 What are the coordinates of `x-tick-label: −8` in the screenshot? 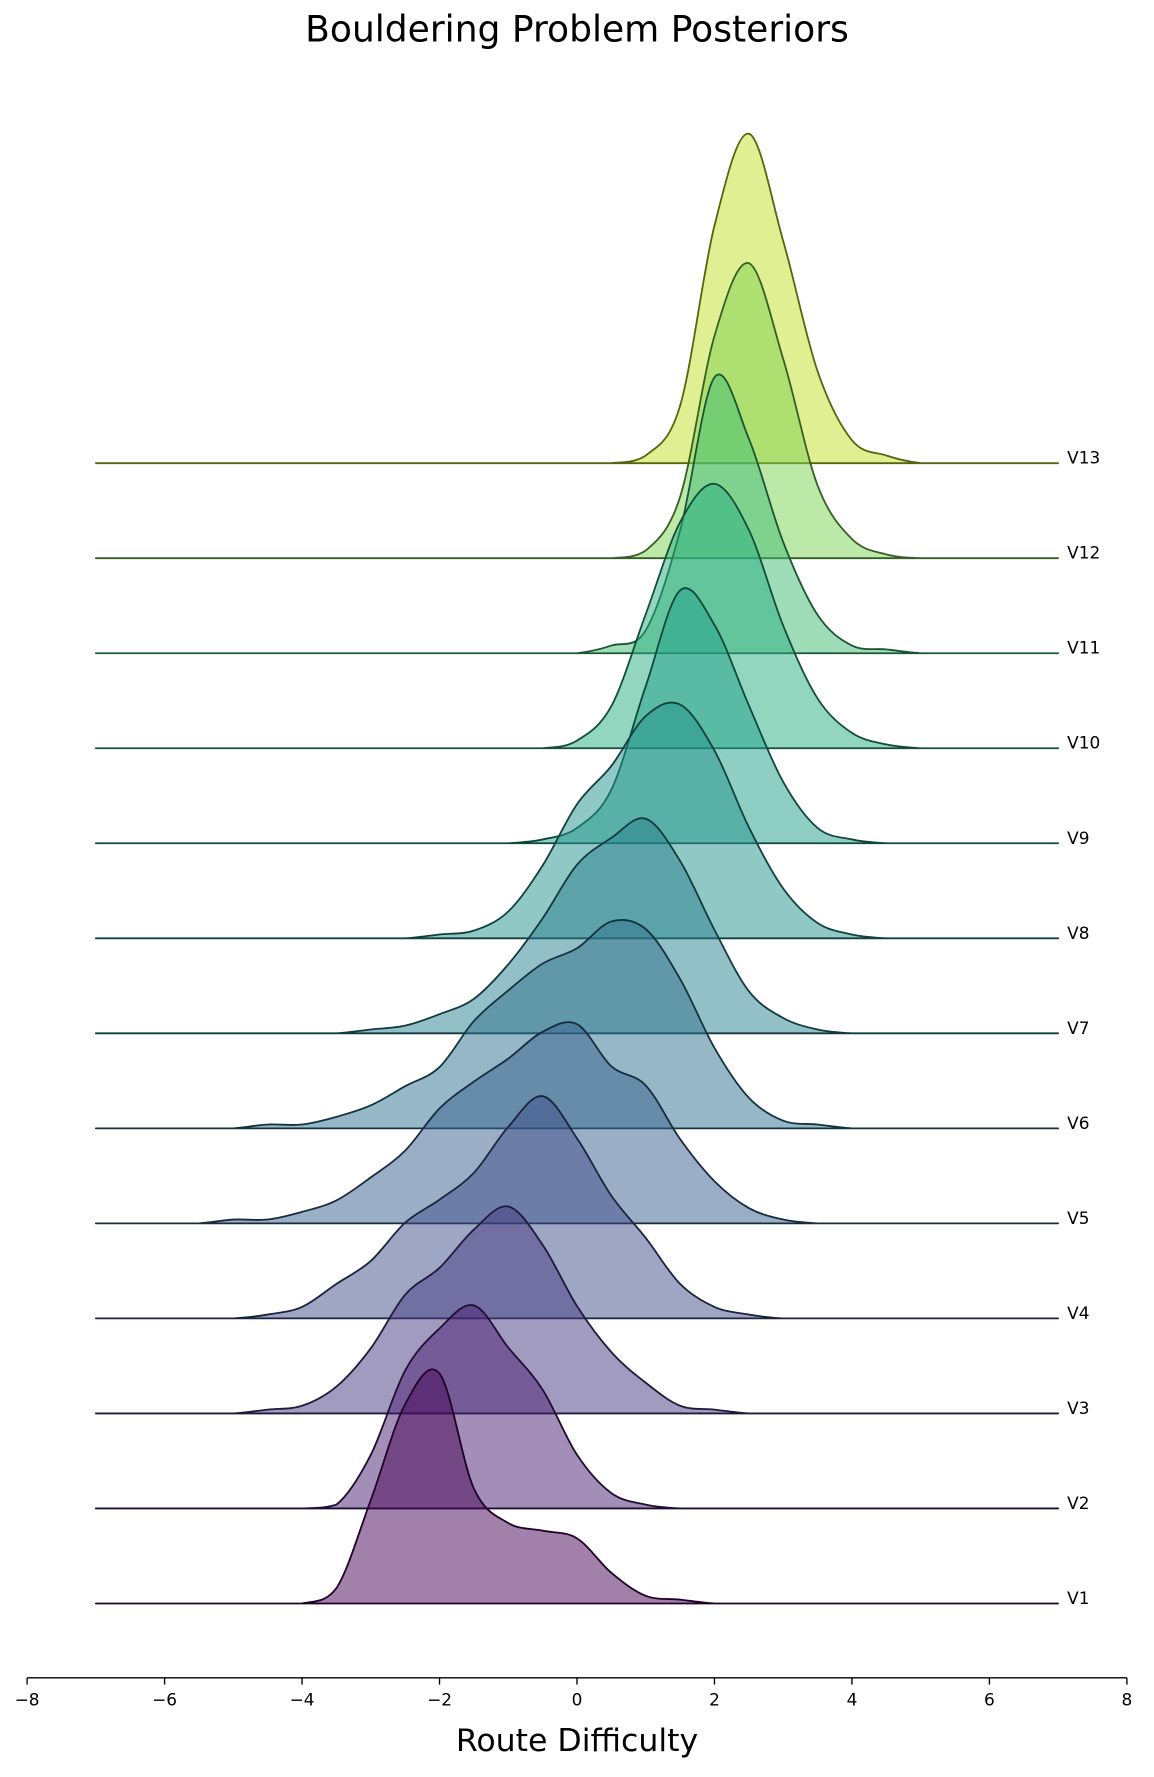 It's located at (27, 1699).